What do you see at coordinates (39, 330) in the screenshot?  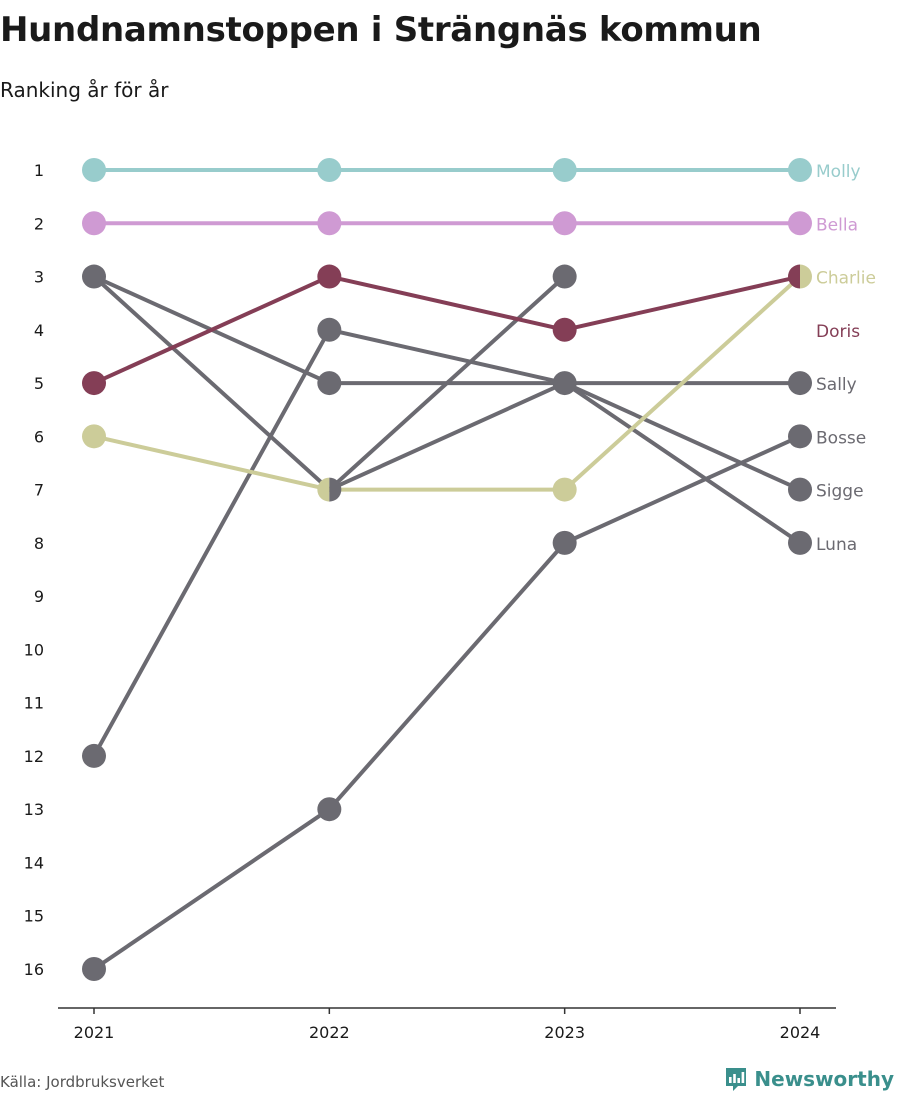 I see `y-tick-label: 4` at bounding box center [39, 330].